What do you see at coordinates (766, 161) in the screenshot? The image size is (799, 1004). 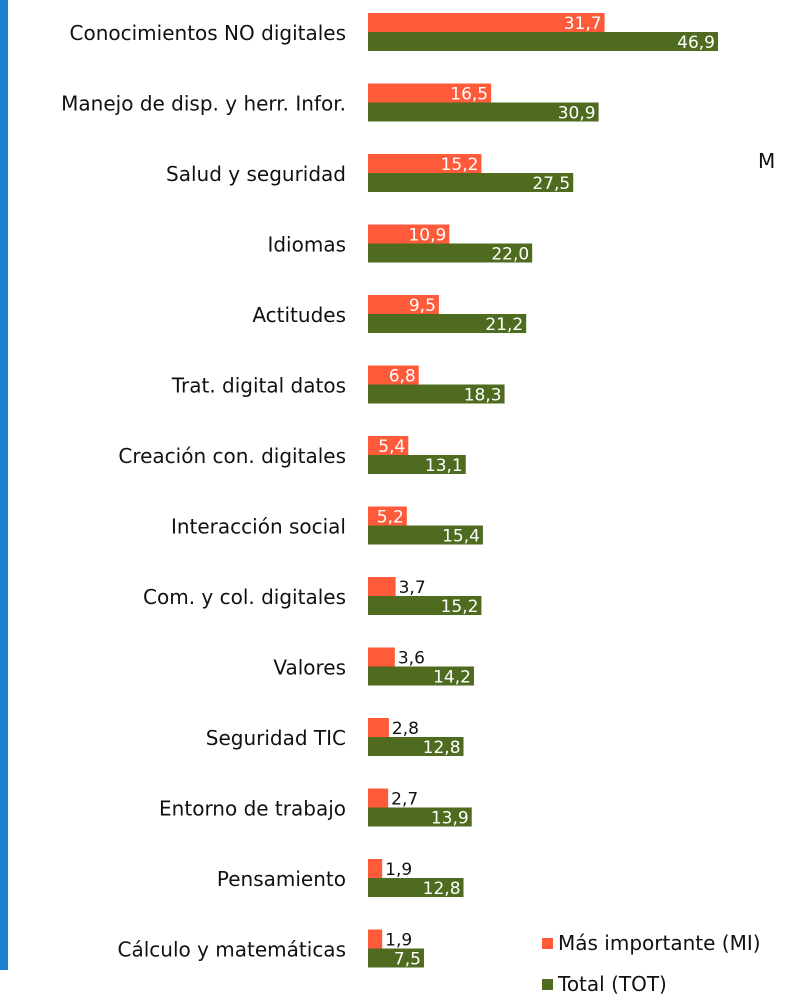 I see `clipped-text: M` at bounding box center [766, 161].